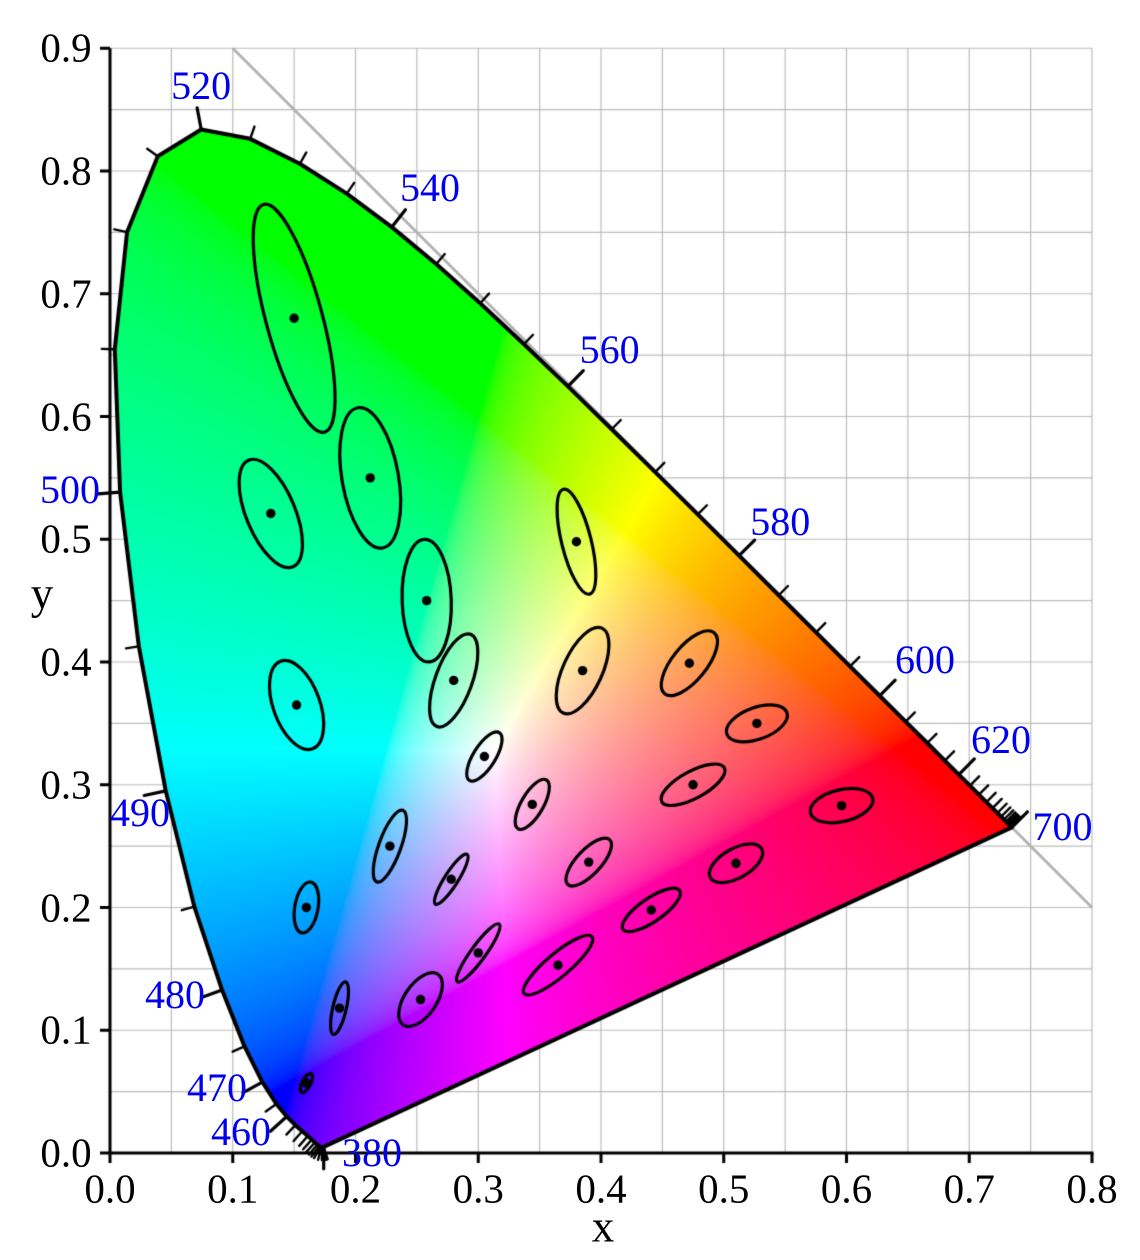 The width and height of the screenshot is (1140, 1260). What do you see at coordinates (42, 593) in the screenshot?
I see `y-axis-title: y` at bounding box center [42, 593].